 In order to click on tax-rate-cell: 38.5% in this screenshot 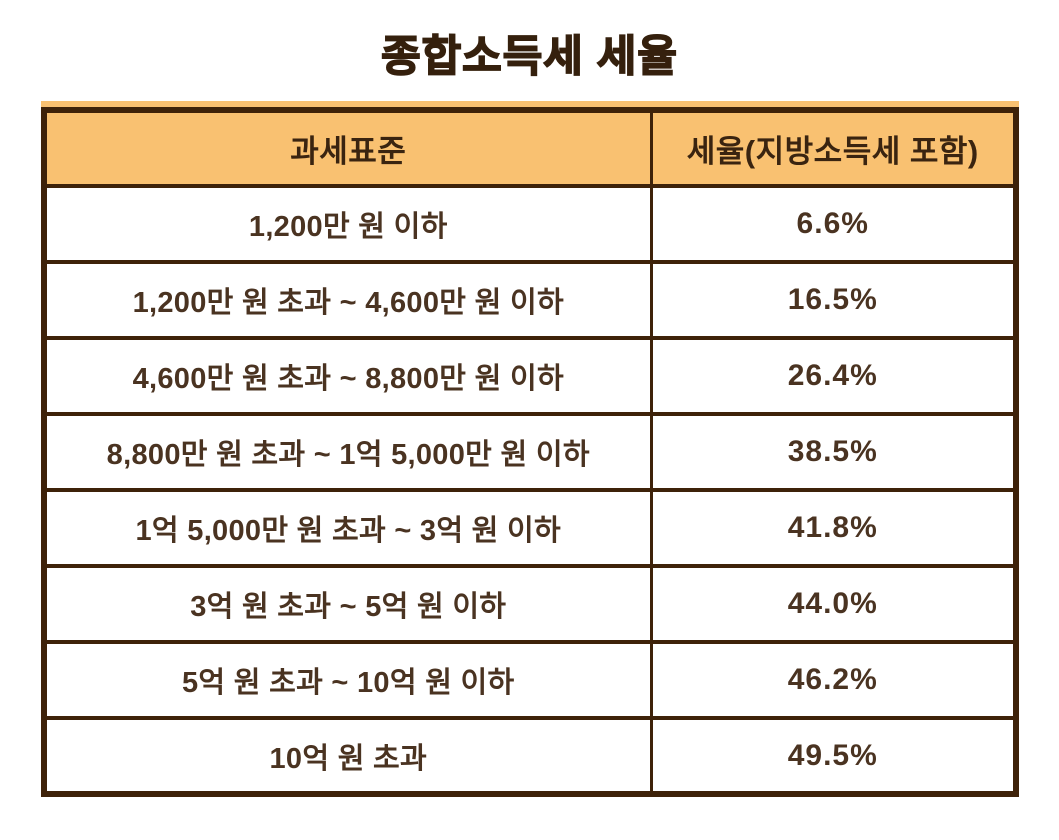, I will do `click(833, 452)`.